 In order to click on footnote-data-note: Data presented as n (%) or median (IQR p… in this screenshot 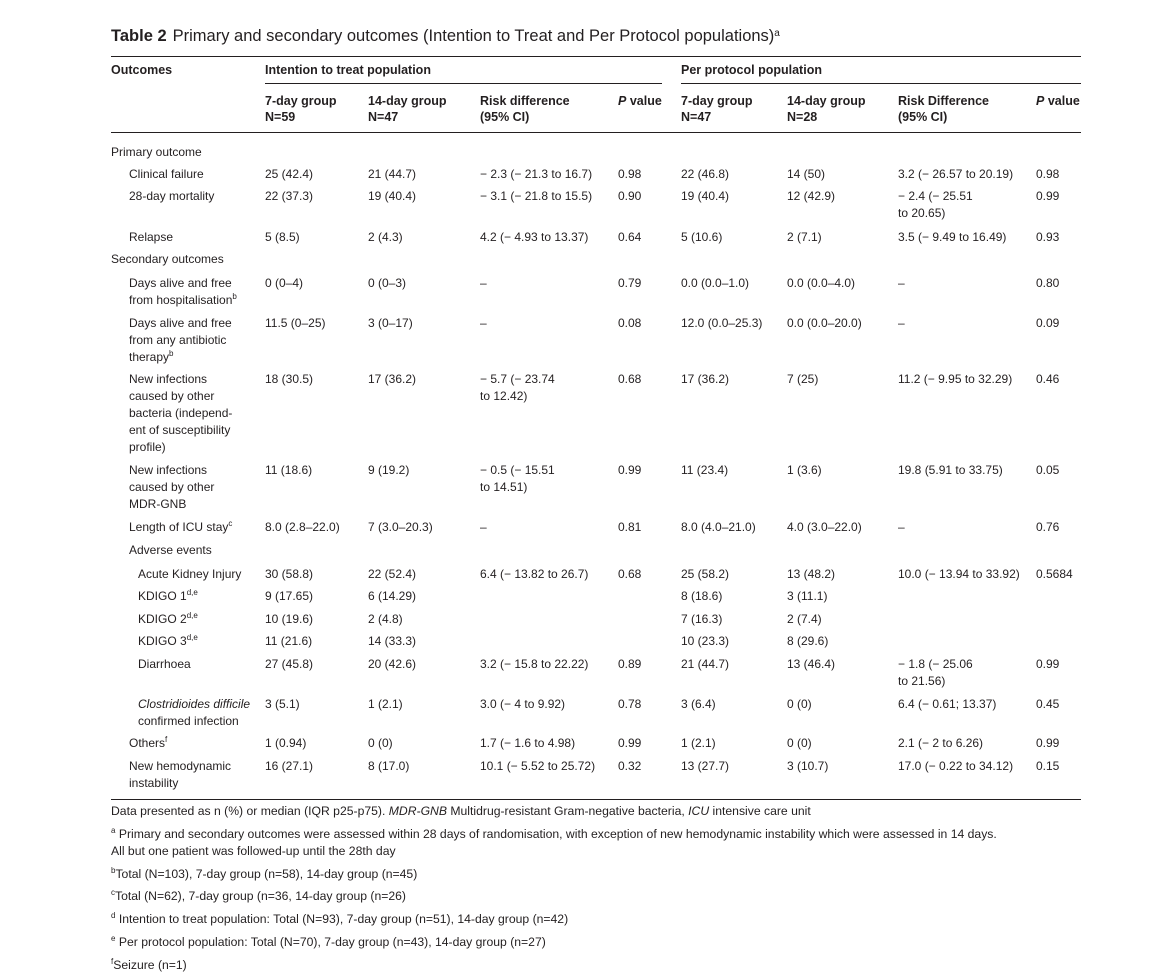, I will do `click(461, 811)`.